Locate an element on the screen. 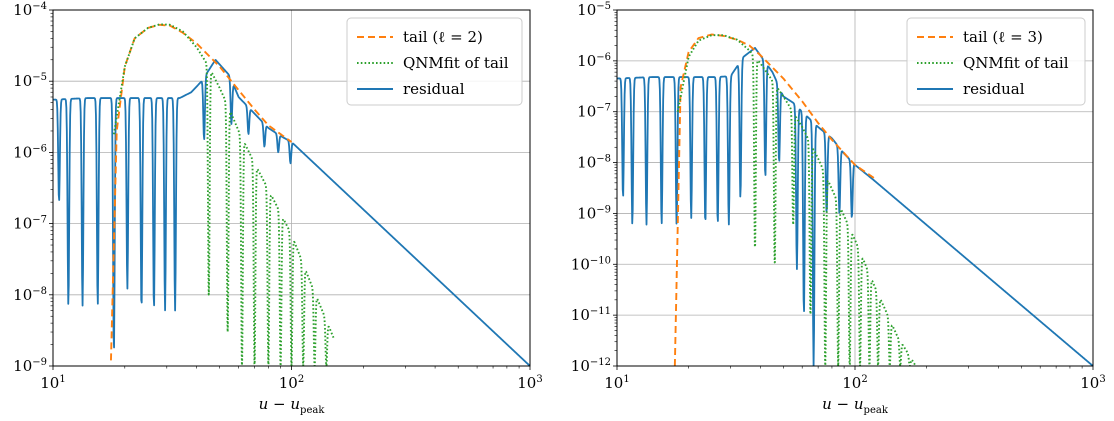 The width and height of the screenshot is (1114, 421). legend: tail (ℓ = 3) QNMfit of tail residual is located at coordinates (996, 61).